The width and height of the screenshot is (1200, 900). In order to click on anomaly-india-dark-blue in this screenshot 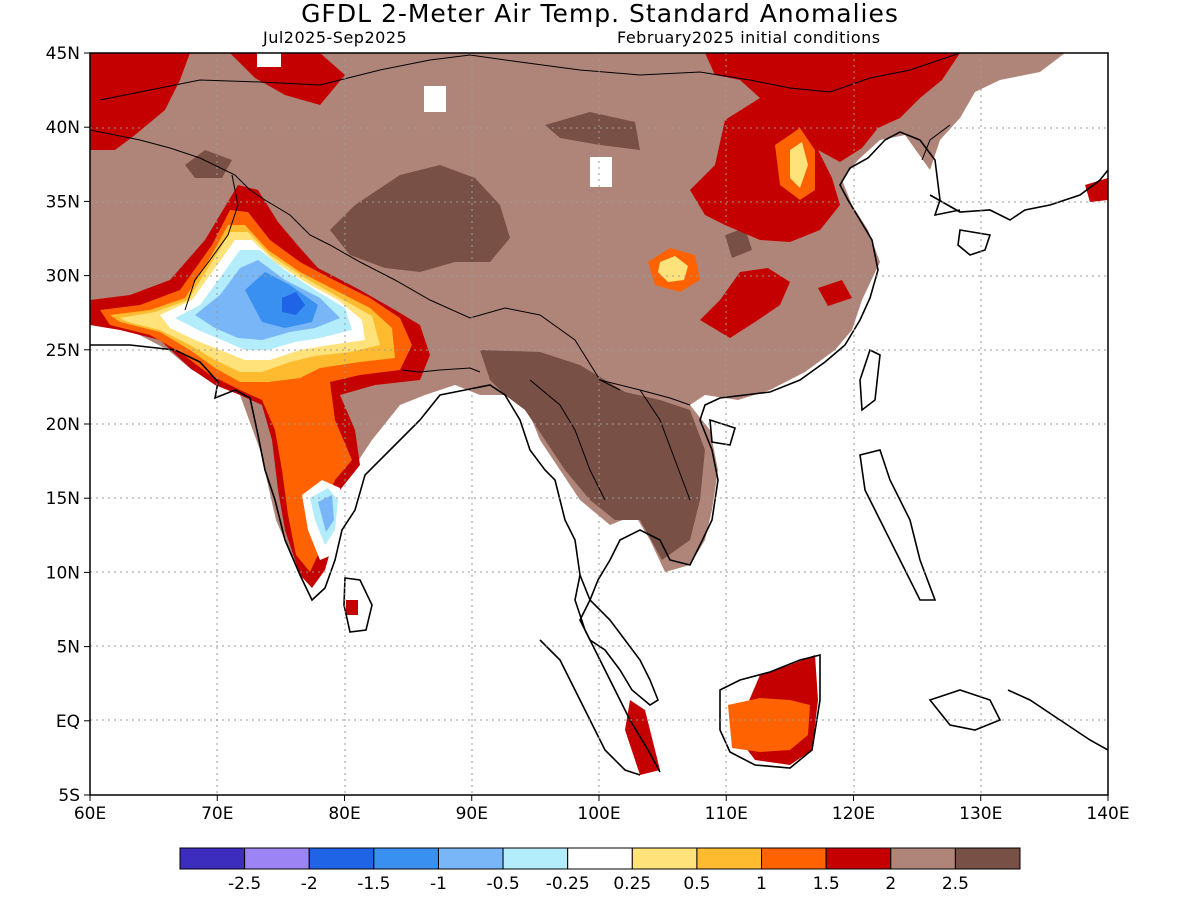, I will do `click(293, 303)`.